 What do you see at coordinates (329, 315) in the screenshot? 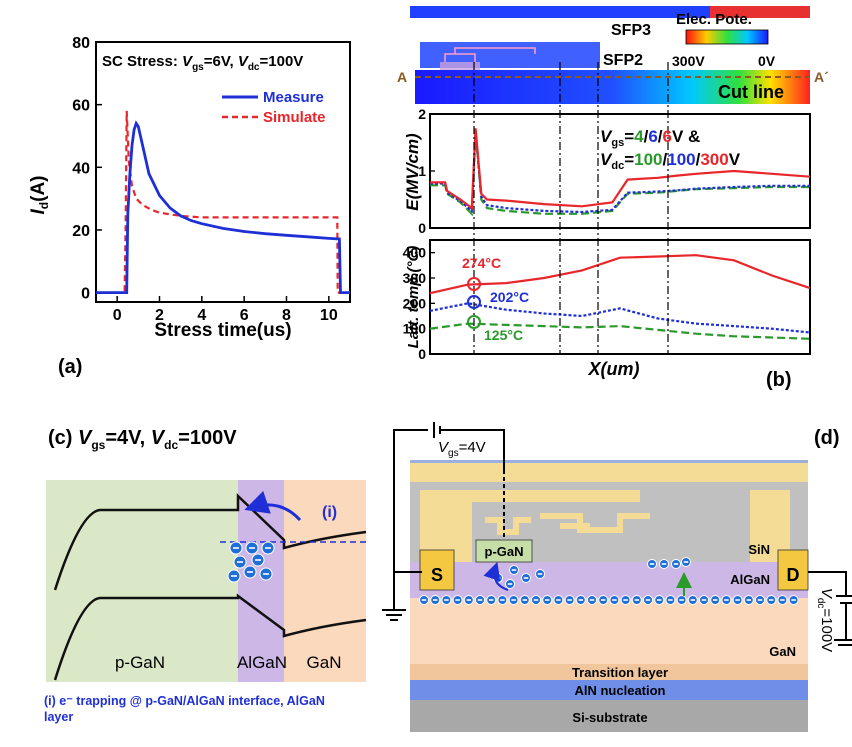
I see `x-tick-label: 10` at bounding box center [329, 315].